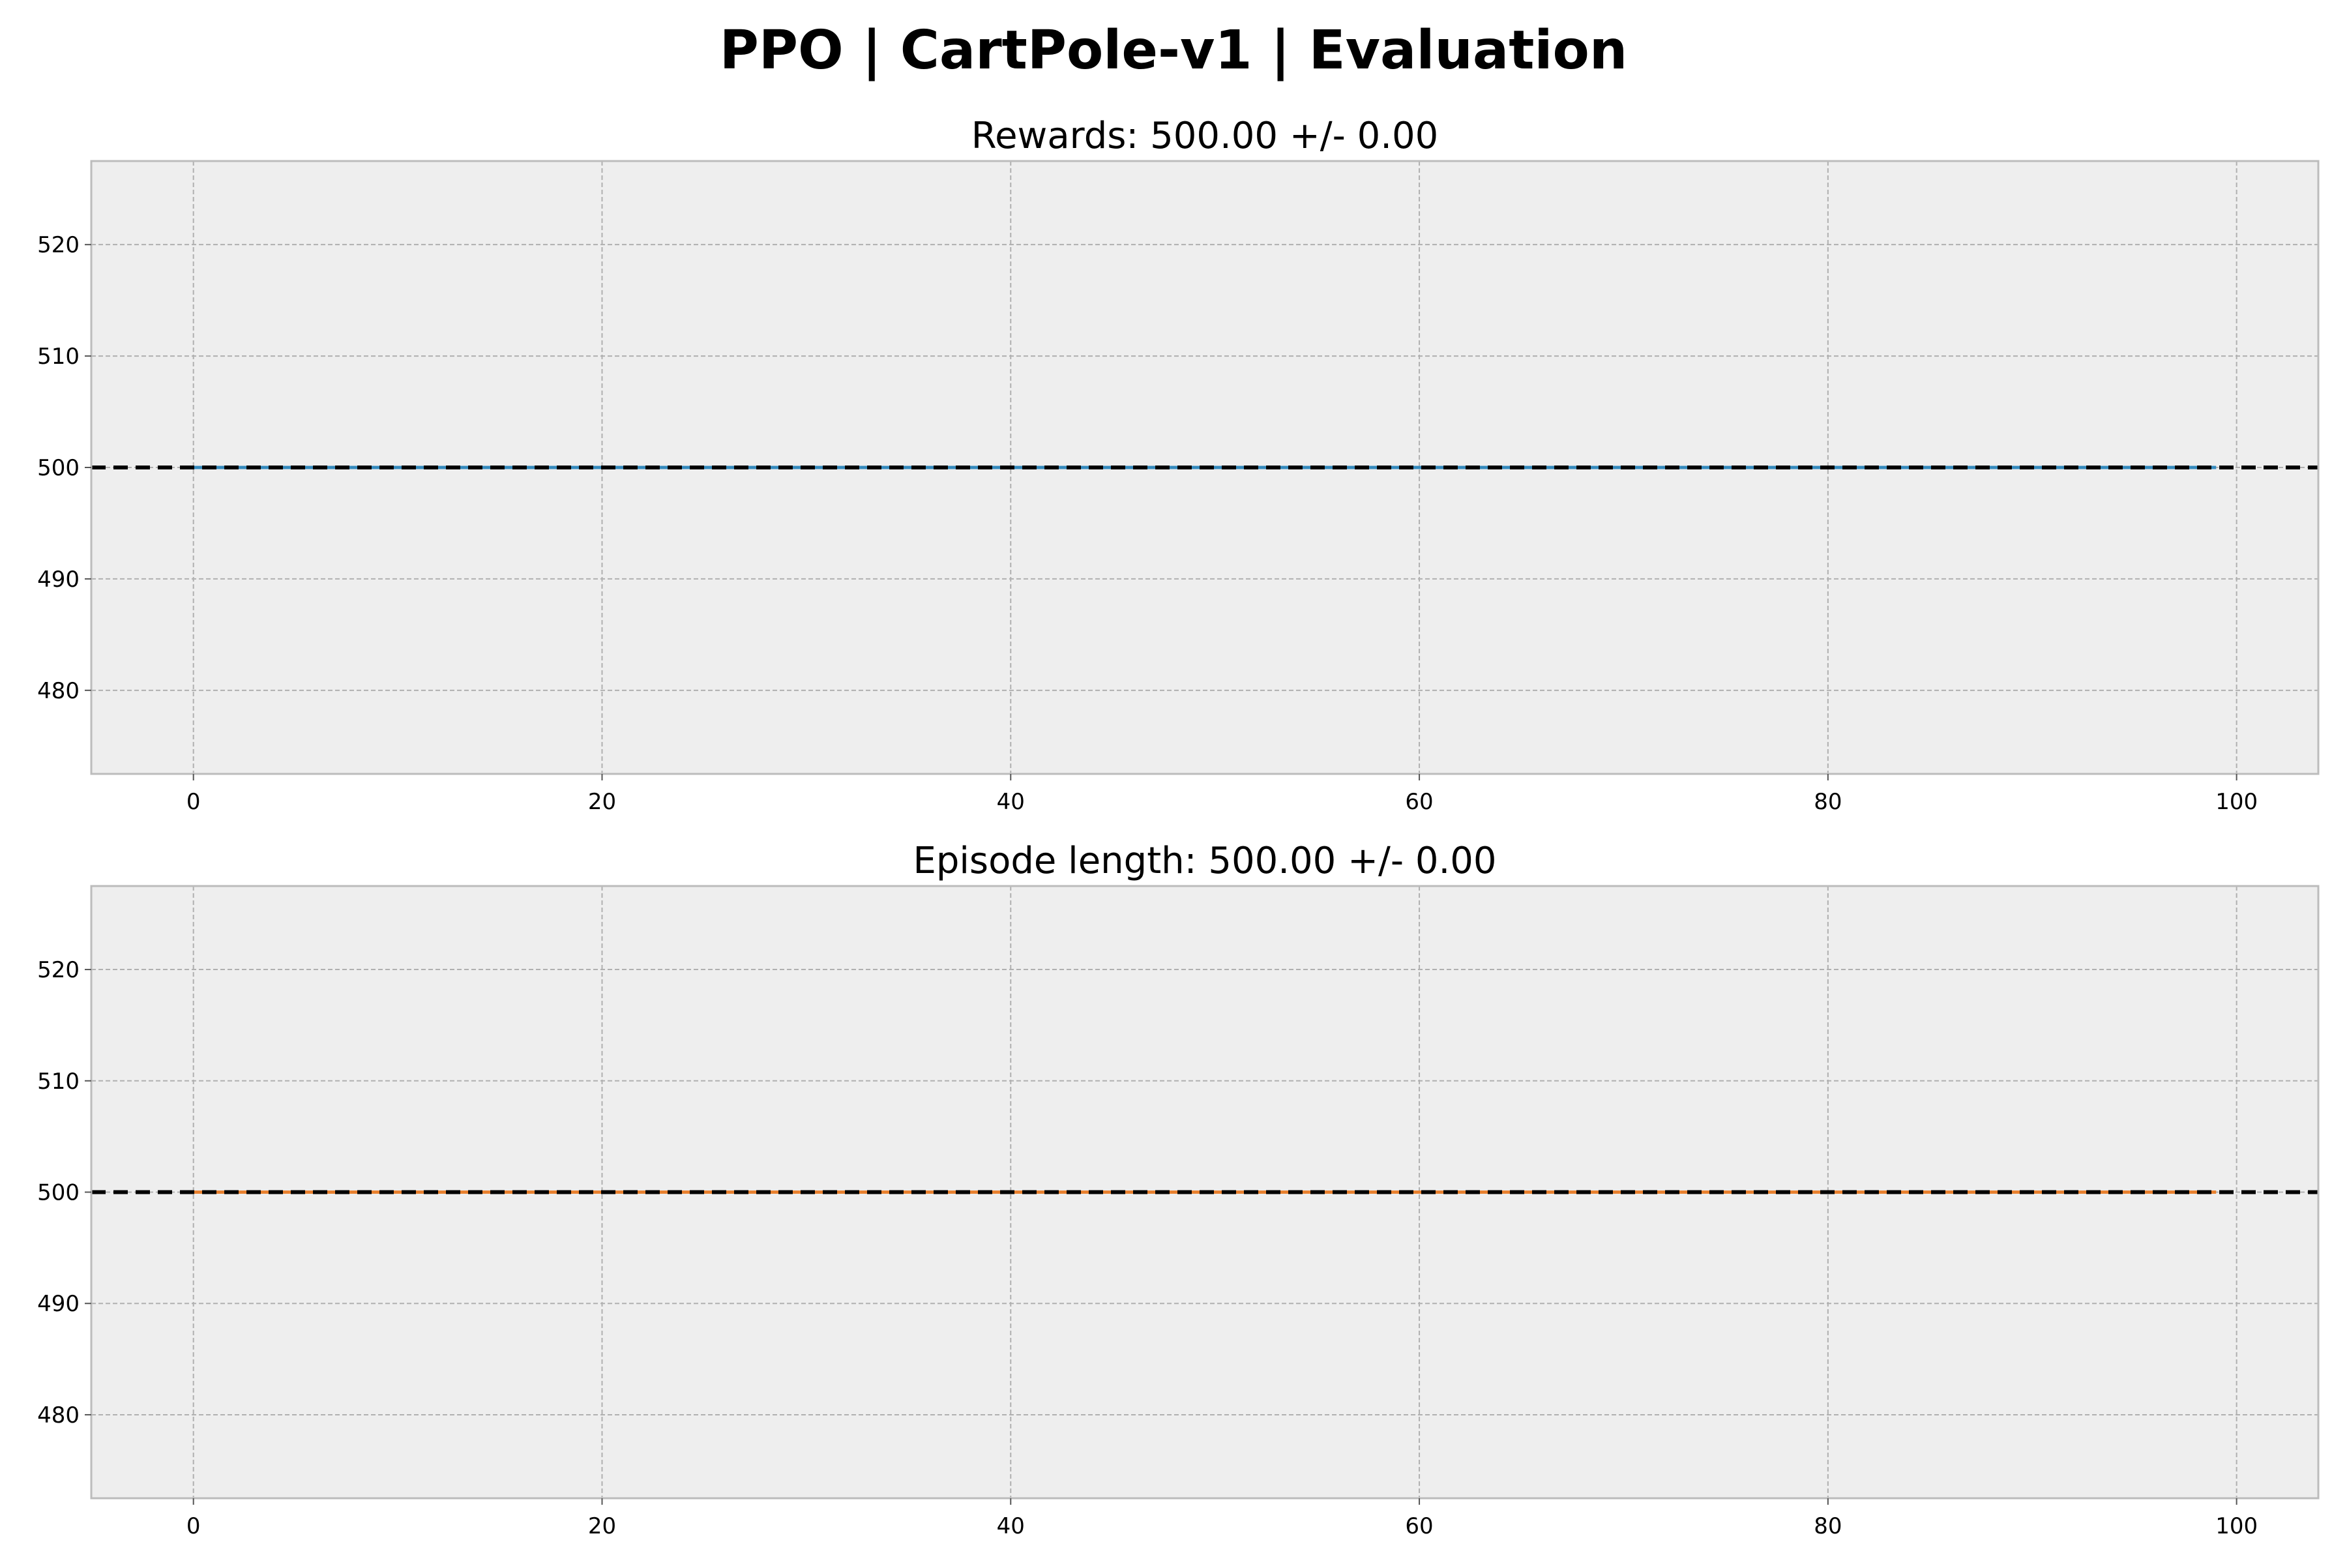  Describe the element at coordinates (58, 245) in the screenshot. I see `rewards-y-tick-label: 520` at that location.